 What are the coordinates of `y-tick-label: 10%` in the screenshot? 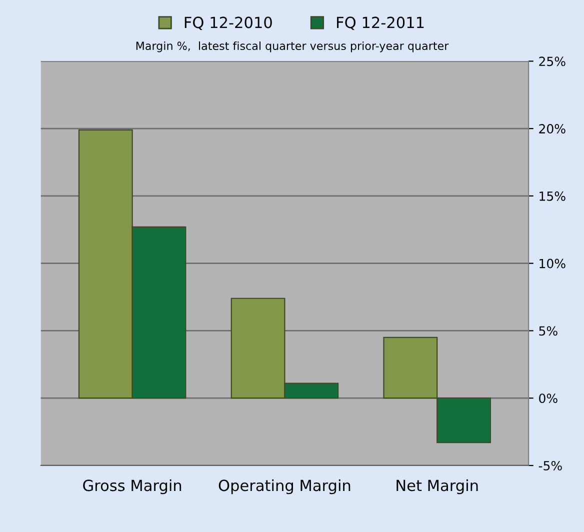 It's located at (553, 263).